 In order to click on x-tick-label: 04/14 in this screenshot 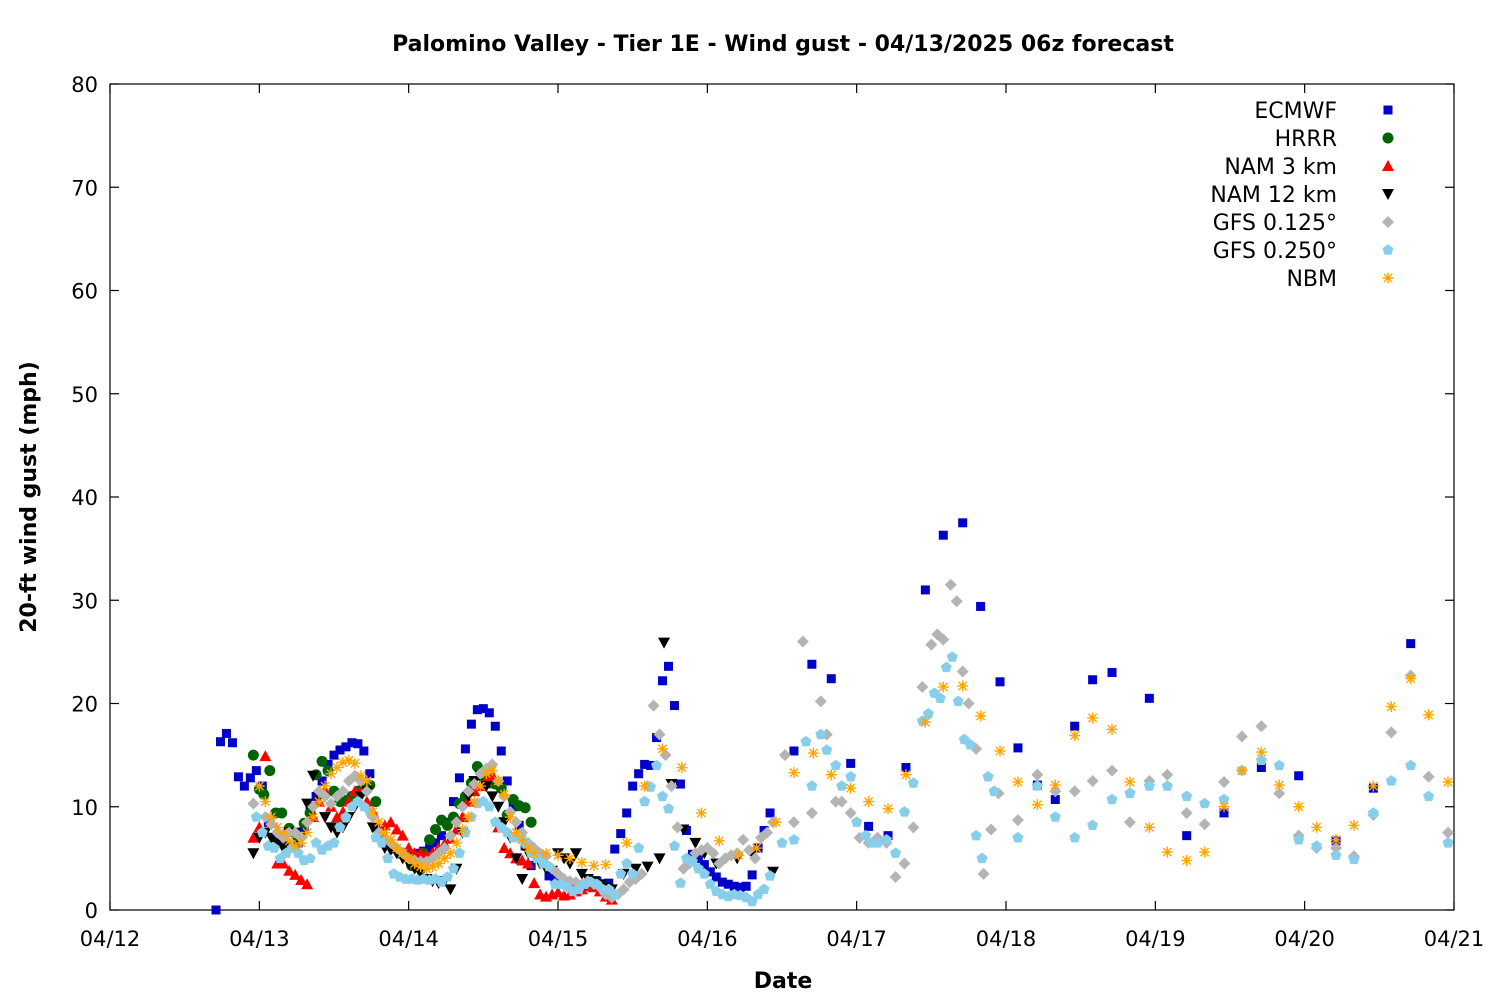, I will do `click(408, 939)`.